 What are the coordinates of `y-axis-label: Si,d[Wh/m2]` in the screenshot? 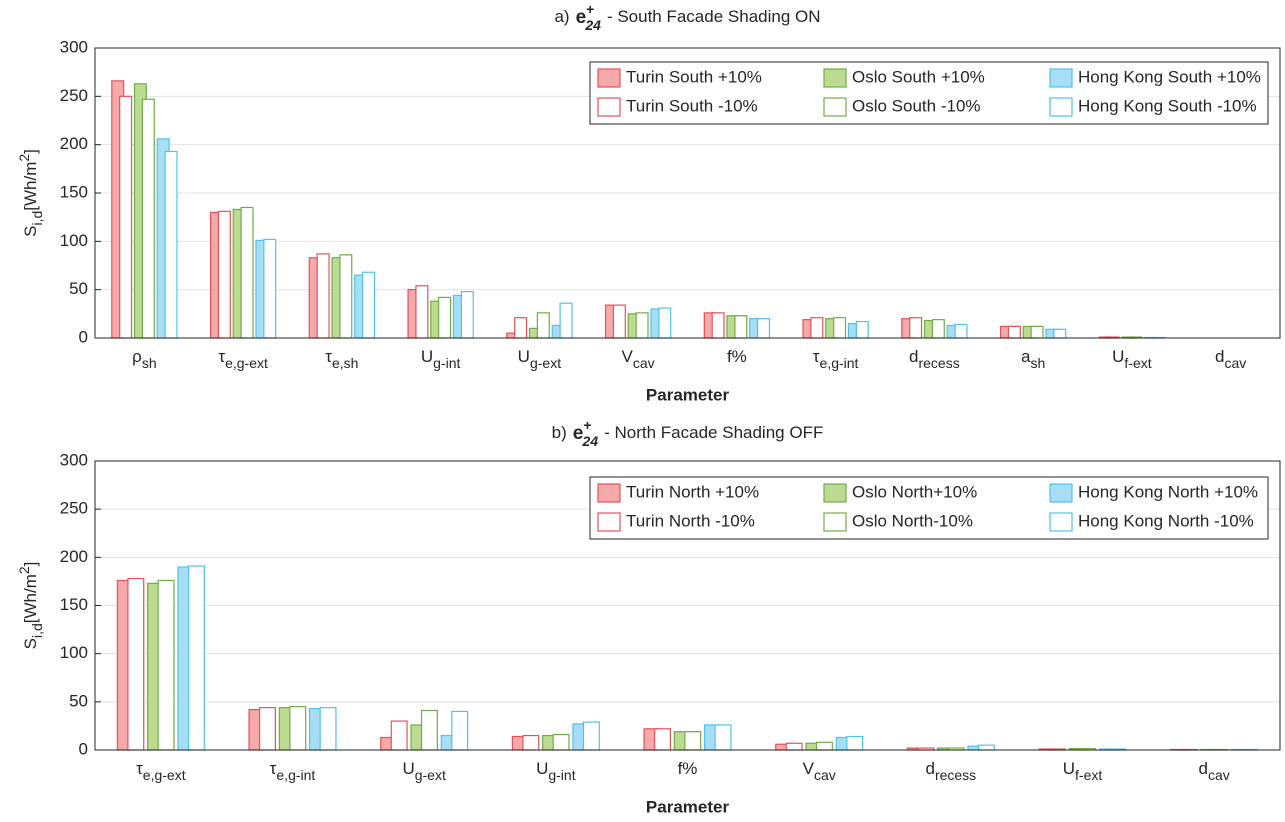 It's located at (30, 193).